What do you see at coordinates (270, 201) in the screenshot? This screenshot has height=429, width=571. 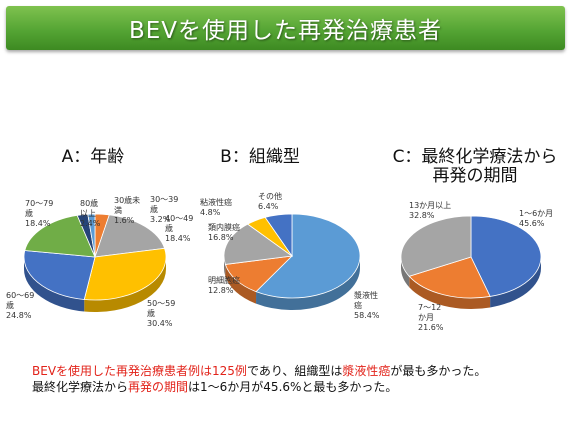 I see `pie-1-label-4: その他 6.4%` at bounding box center [270, 201].